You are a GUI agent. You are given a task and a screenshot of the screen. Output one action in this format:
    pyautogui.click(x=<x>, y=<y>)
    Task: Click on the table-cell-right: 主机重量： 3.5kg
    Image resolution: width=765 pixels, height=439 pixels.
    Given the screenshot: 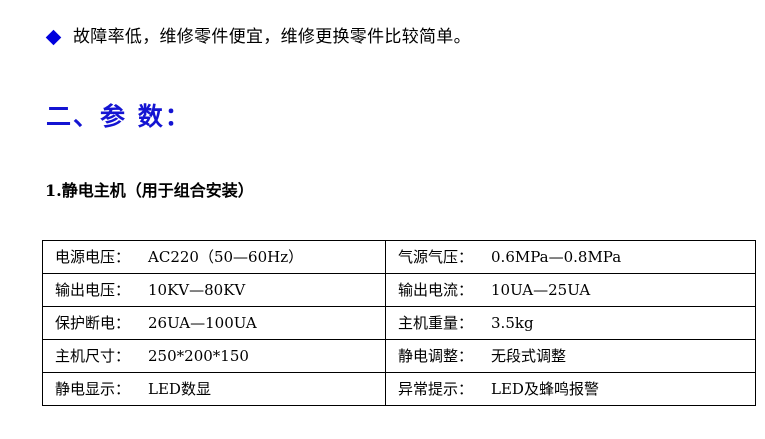 What is the action you would take?
    pyautogui.click(x=570, y=323)
    